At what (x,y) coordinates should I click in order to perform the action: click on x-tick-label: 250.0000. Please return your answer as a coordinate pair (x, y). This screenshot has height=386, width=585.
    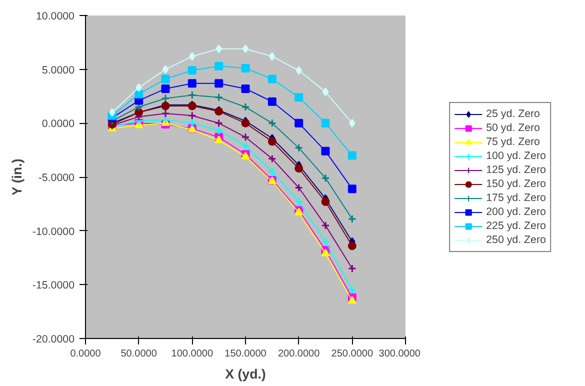
    Looking at the image, I should click on (352, 354).